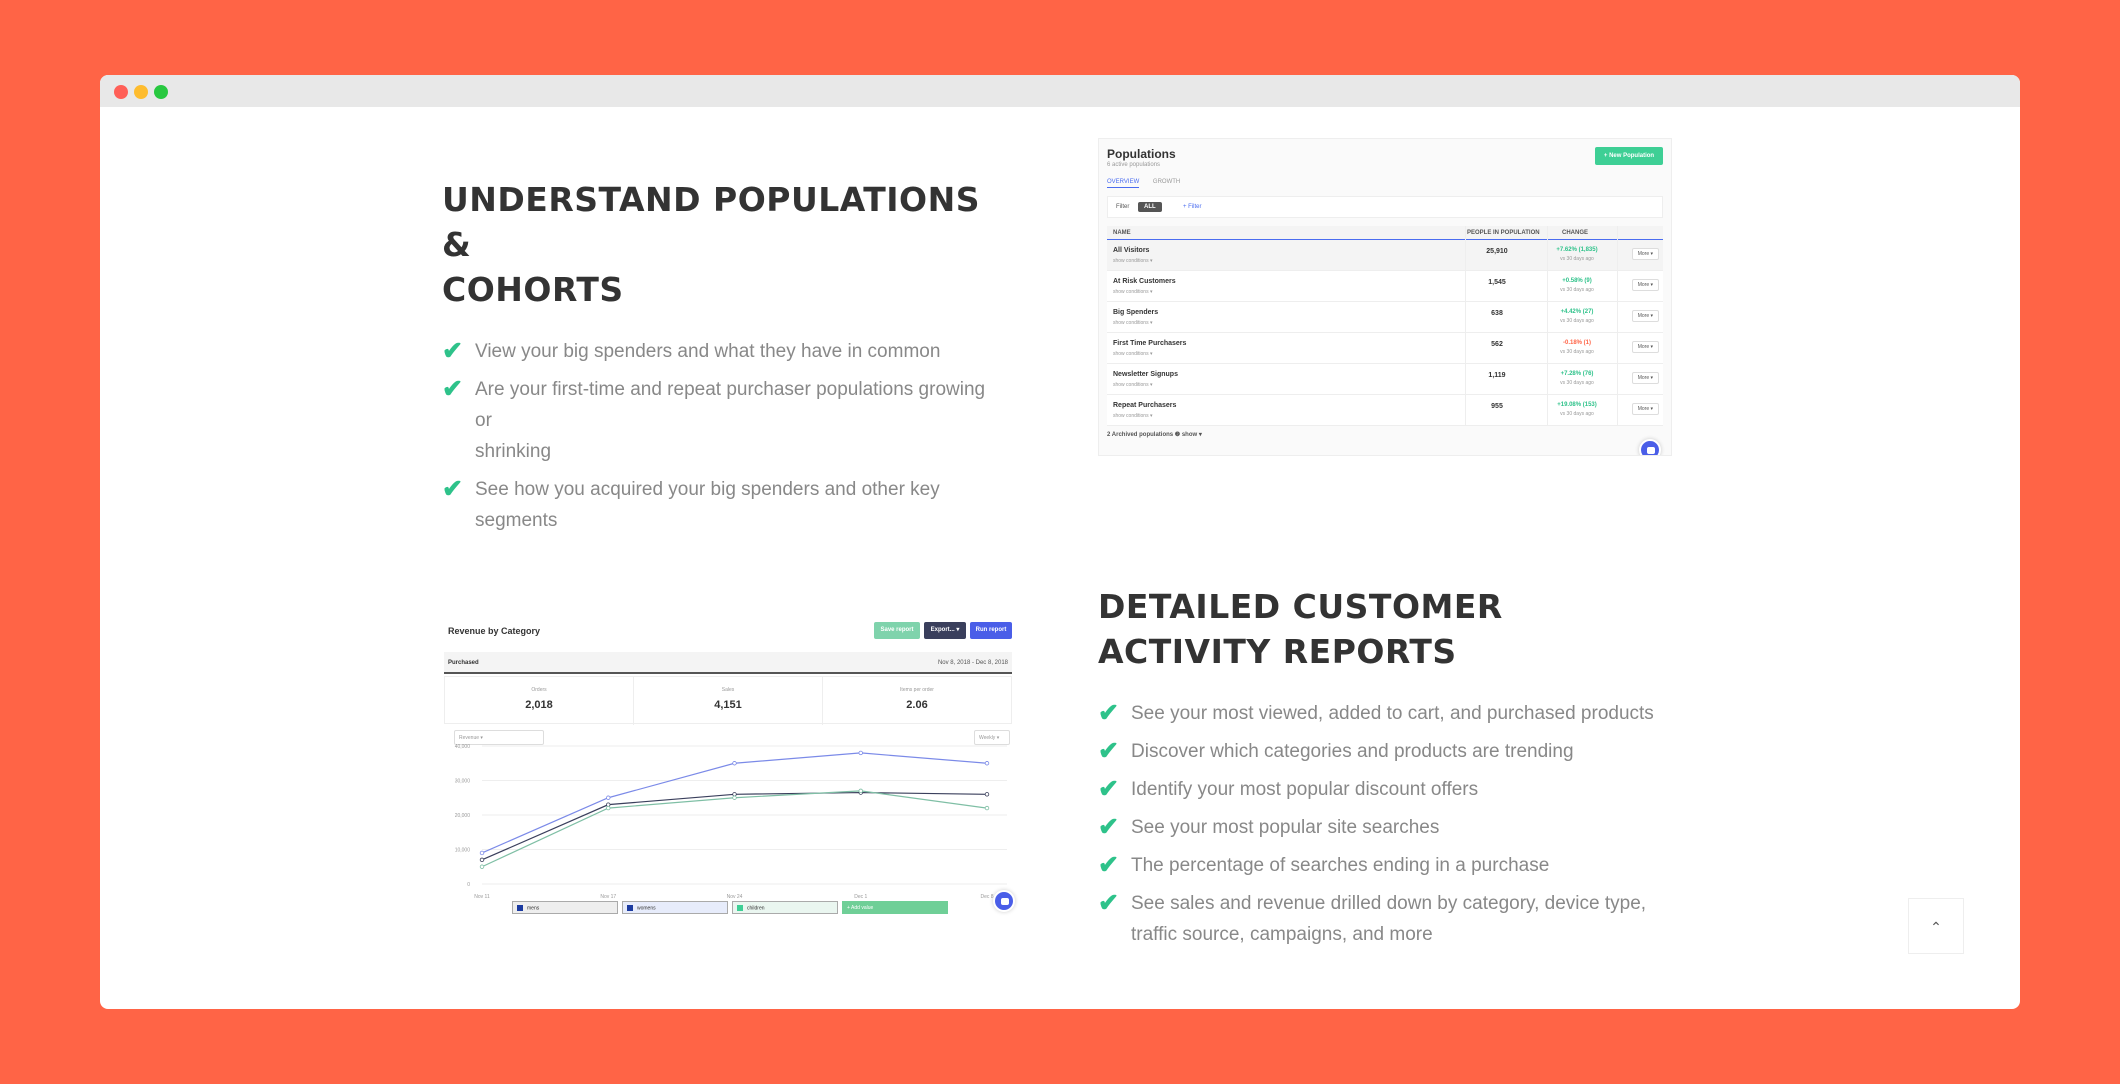 This screenshot has width=2120, height=1084. I want to click on stat-value: 2,018, so click(539, 705).